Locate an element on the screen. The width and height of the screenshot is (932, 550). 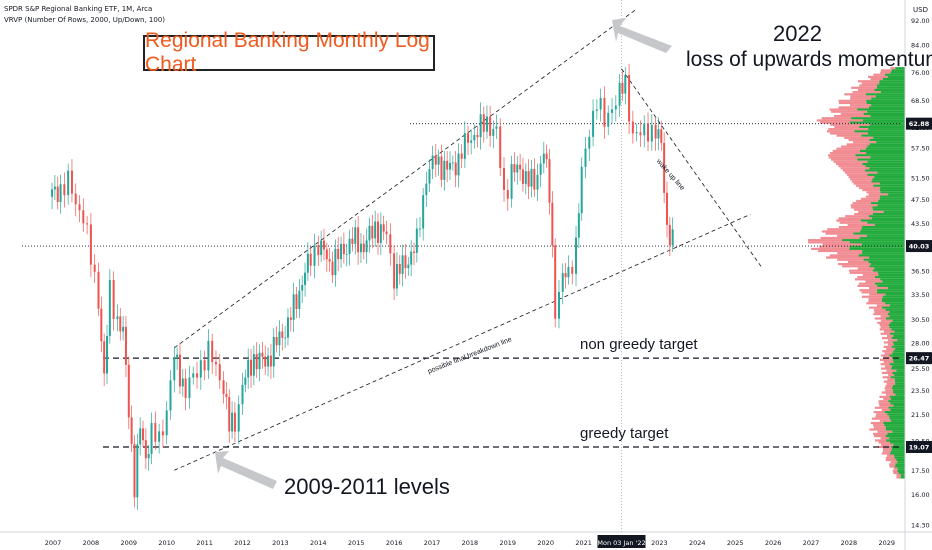
crosshair-date-bg is located at coordinates (621, 541).